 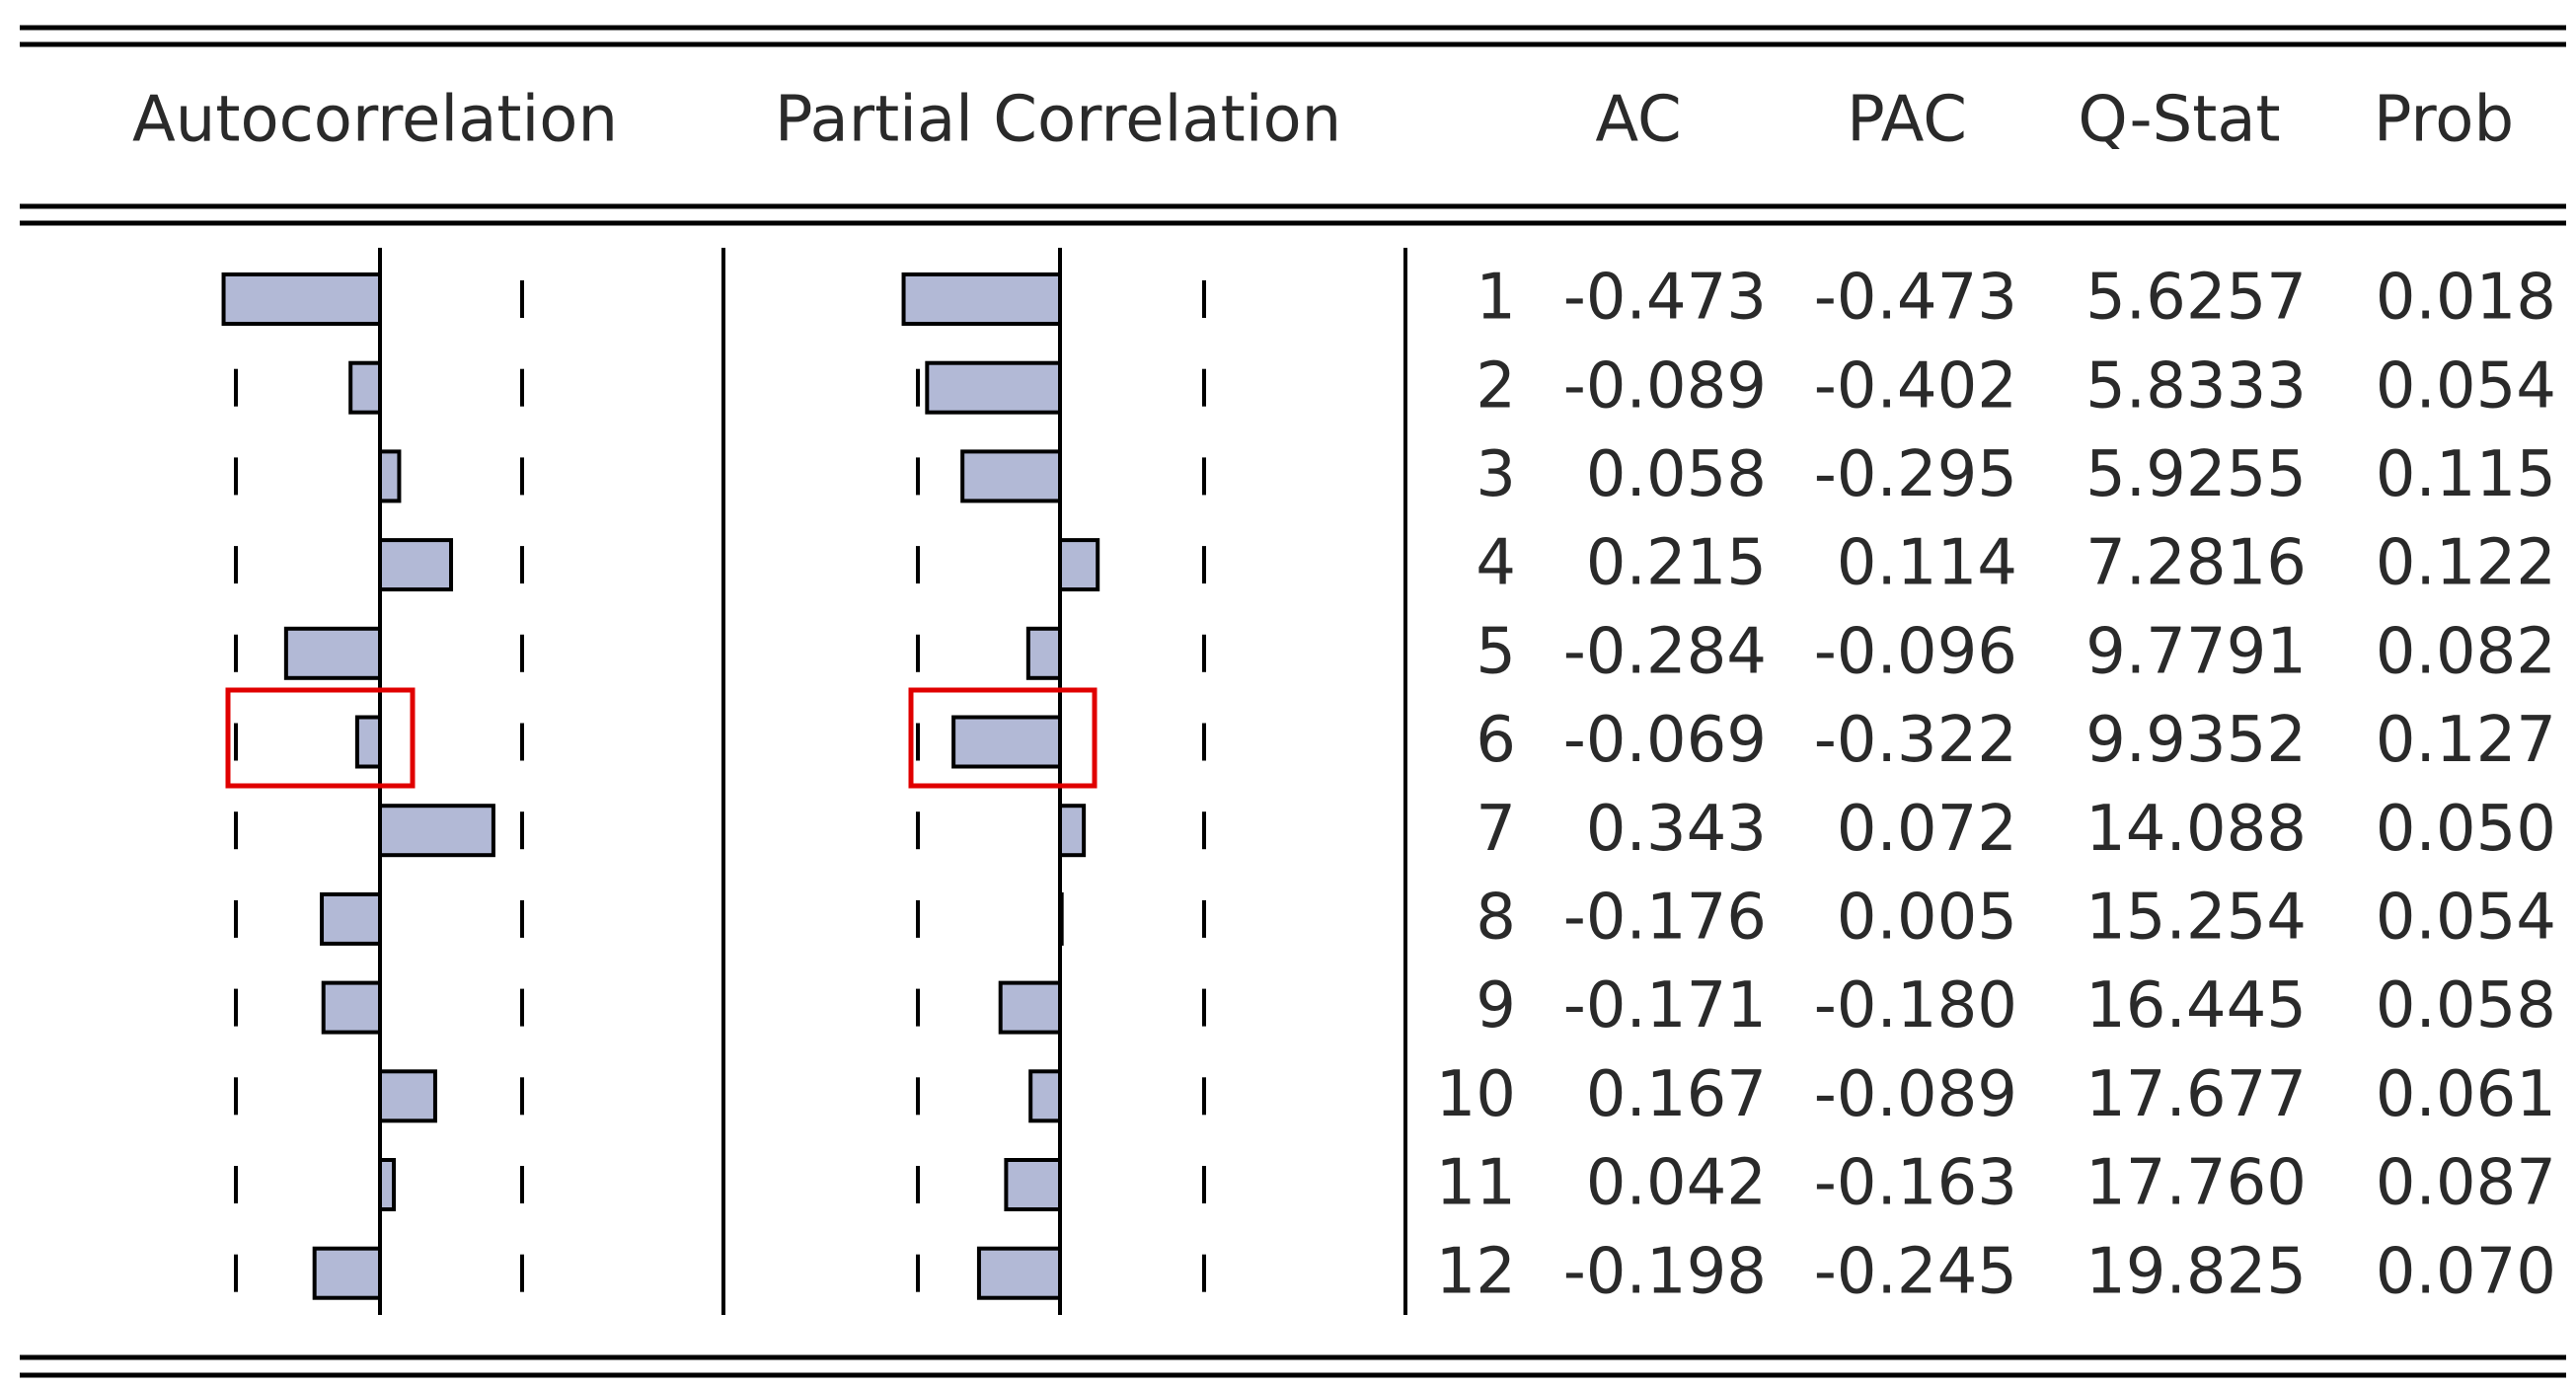 What do you see at coordinates (1496, 741) in the screenshot?
I see `lag-cell: 6` at bounding box center [1496, 741].